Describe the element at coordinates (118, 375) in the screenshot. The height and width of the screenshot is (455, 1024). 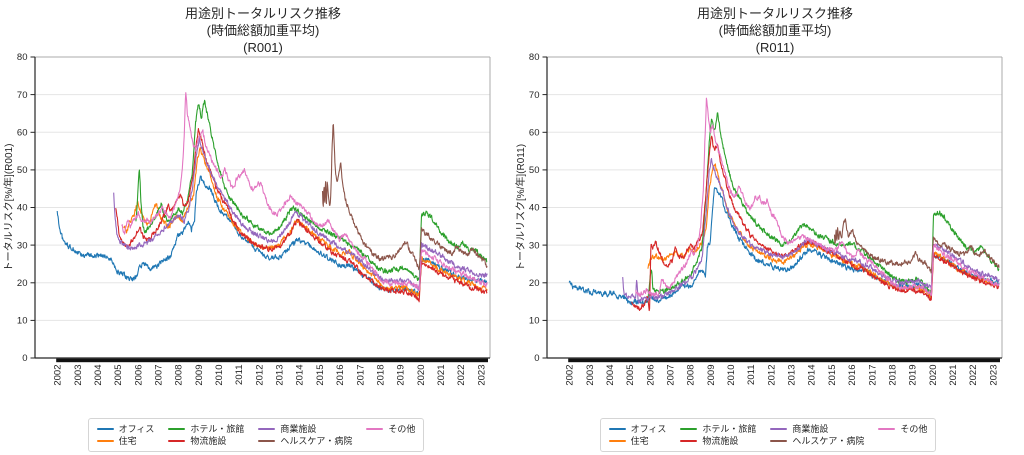
I see `x-tick-label: 2005` at that location.